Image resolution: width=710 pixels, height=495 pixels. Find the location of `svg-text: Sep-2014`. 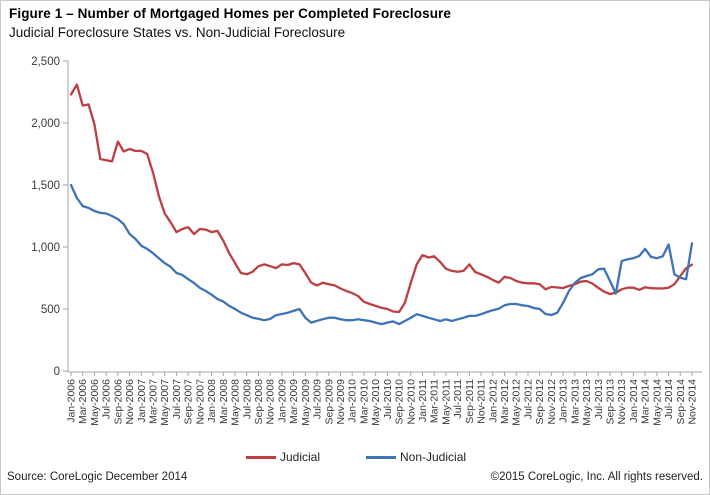

svg-text: Sep-2014 is located at coordinates (681, 402).